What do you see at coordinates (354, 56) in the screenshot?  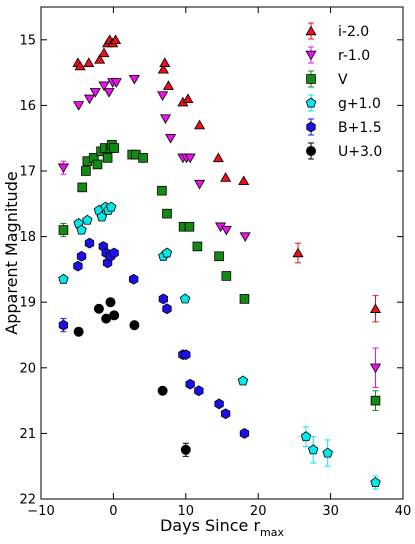 I see `legend-label: r-1.0` at bounding box center [354, 56].